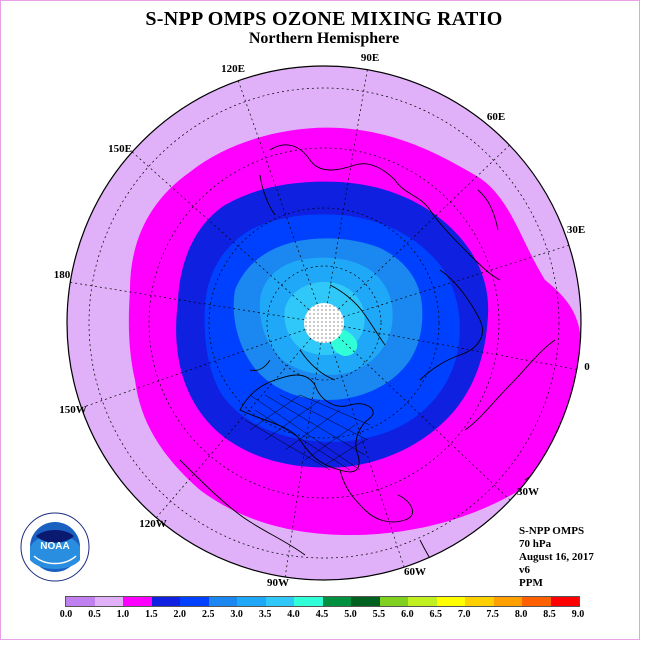  Describe the element at coordinates (407, 614) in the screenshot. I see `colorbar-tick-label: 6.0` at that location.